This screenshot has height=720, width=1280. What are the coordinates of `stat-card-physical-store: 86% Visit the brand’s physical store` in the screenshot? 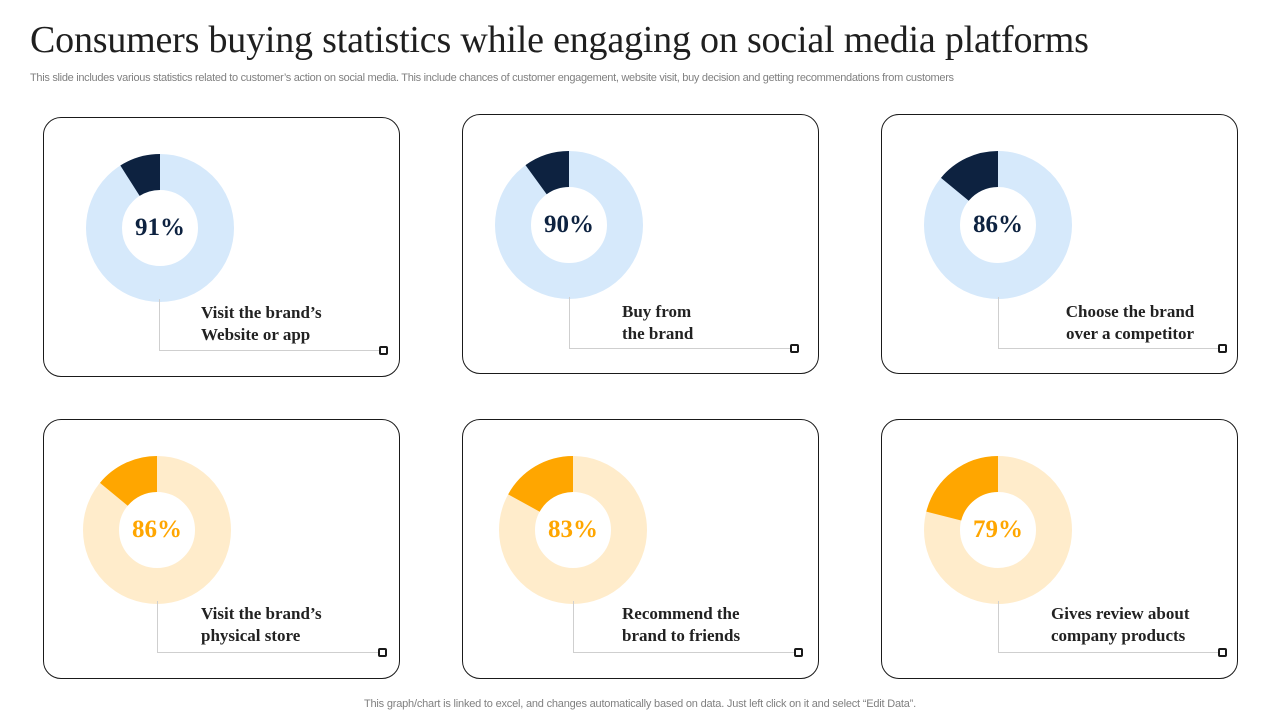 It's located at (221, 549).